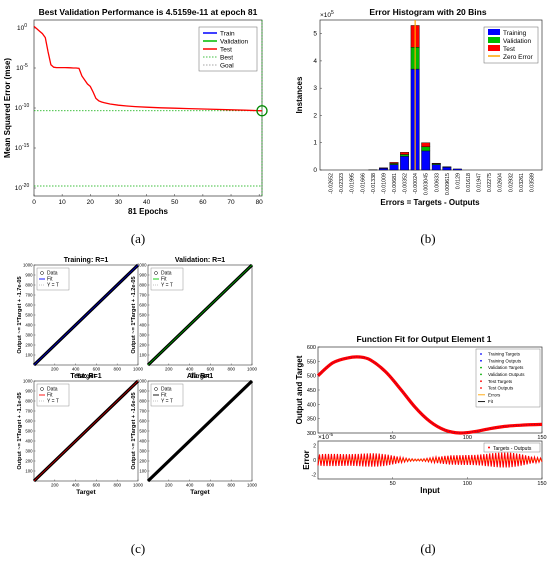 This screenshot has height=562, width=550. I want to click on x-tick-label: 0.03589, so click(532, 182).